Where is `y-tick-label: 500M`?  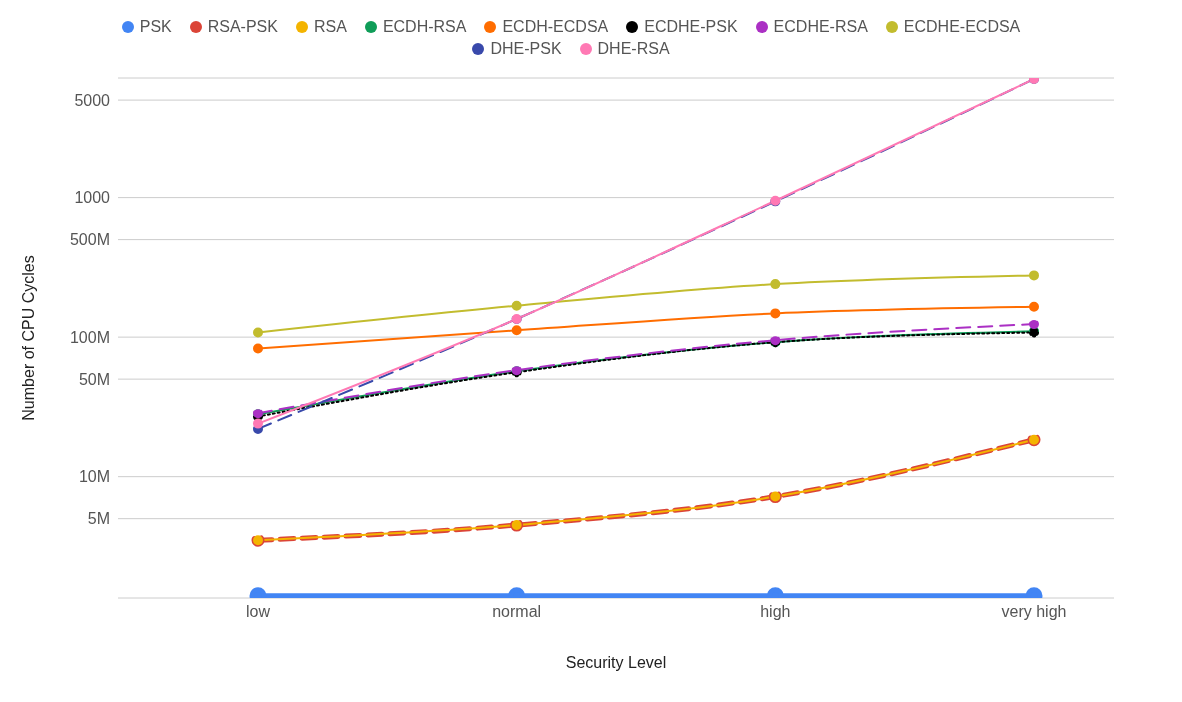
y-tick-label: 500M is located at coordinates (89, 240).